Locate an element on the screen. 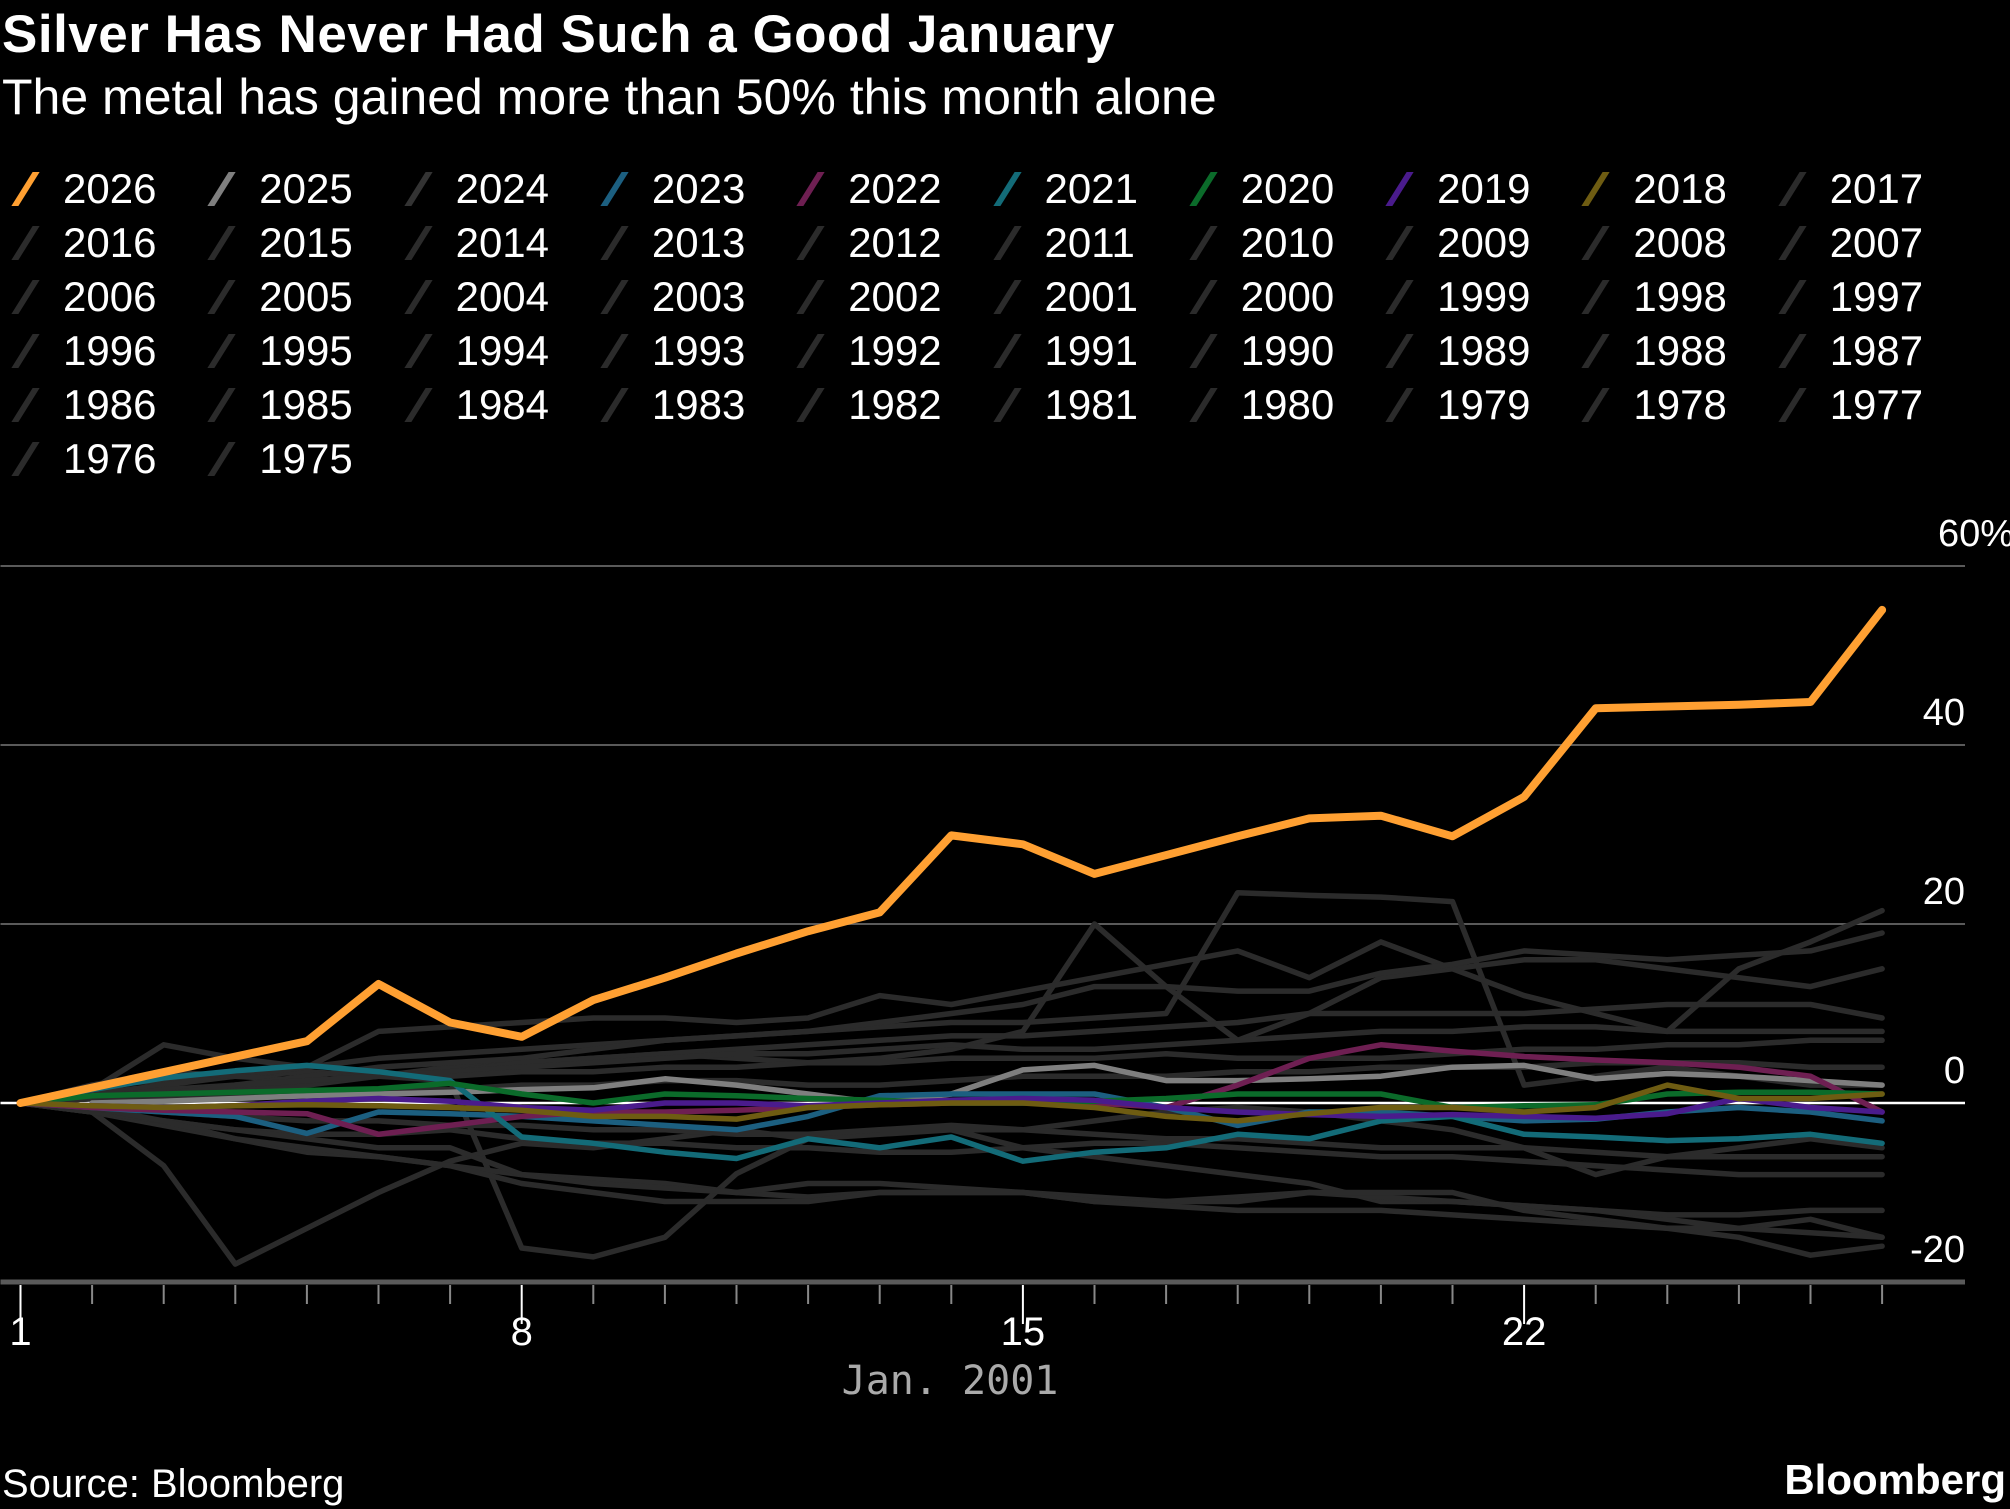  legend-item-2000: 2000 is located at coordinates (1256, 297).